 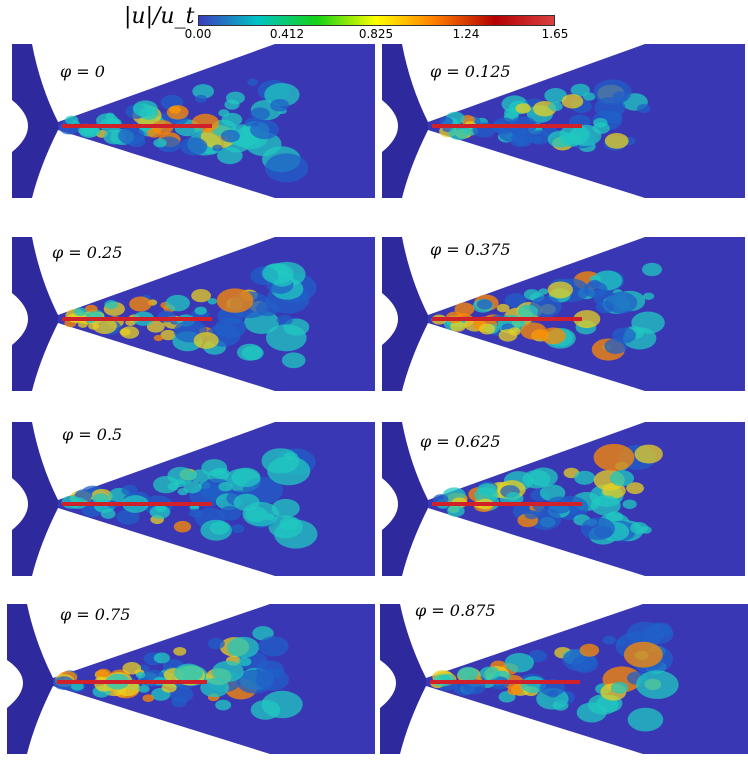 I want to click on panel-phase-label: φ = 0.5, so click(x=92, y=434).